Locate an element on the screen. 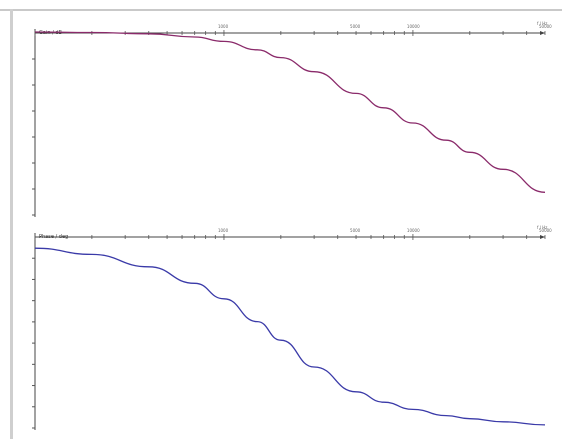 The height and width of the screenshot is (439, 562). frame-left-border is located at coordinates (11, 224).